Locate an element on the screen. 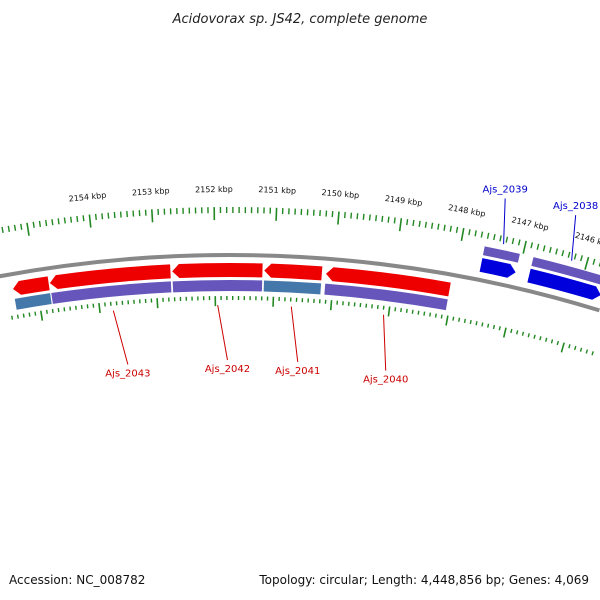 This screenshot has width=600, height=600. backbone-line is located at coordinates (300, 283).